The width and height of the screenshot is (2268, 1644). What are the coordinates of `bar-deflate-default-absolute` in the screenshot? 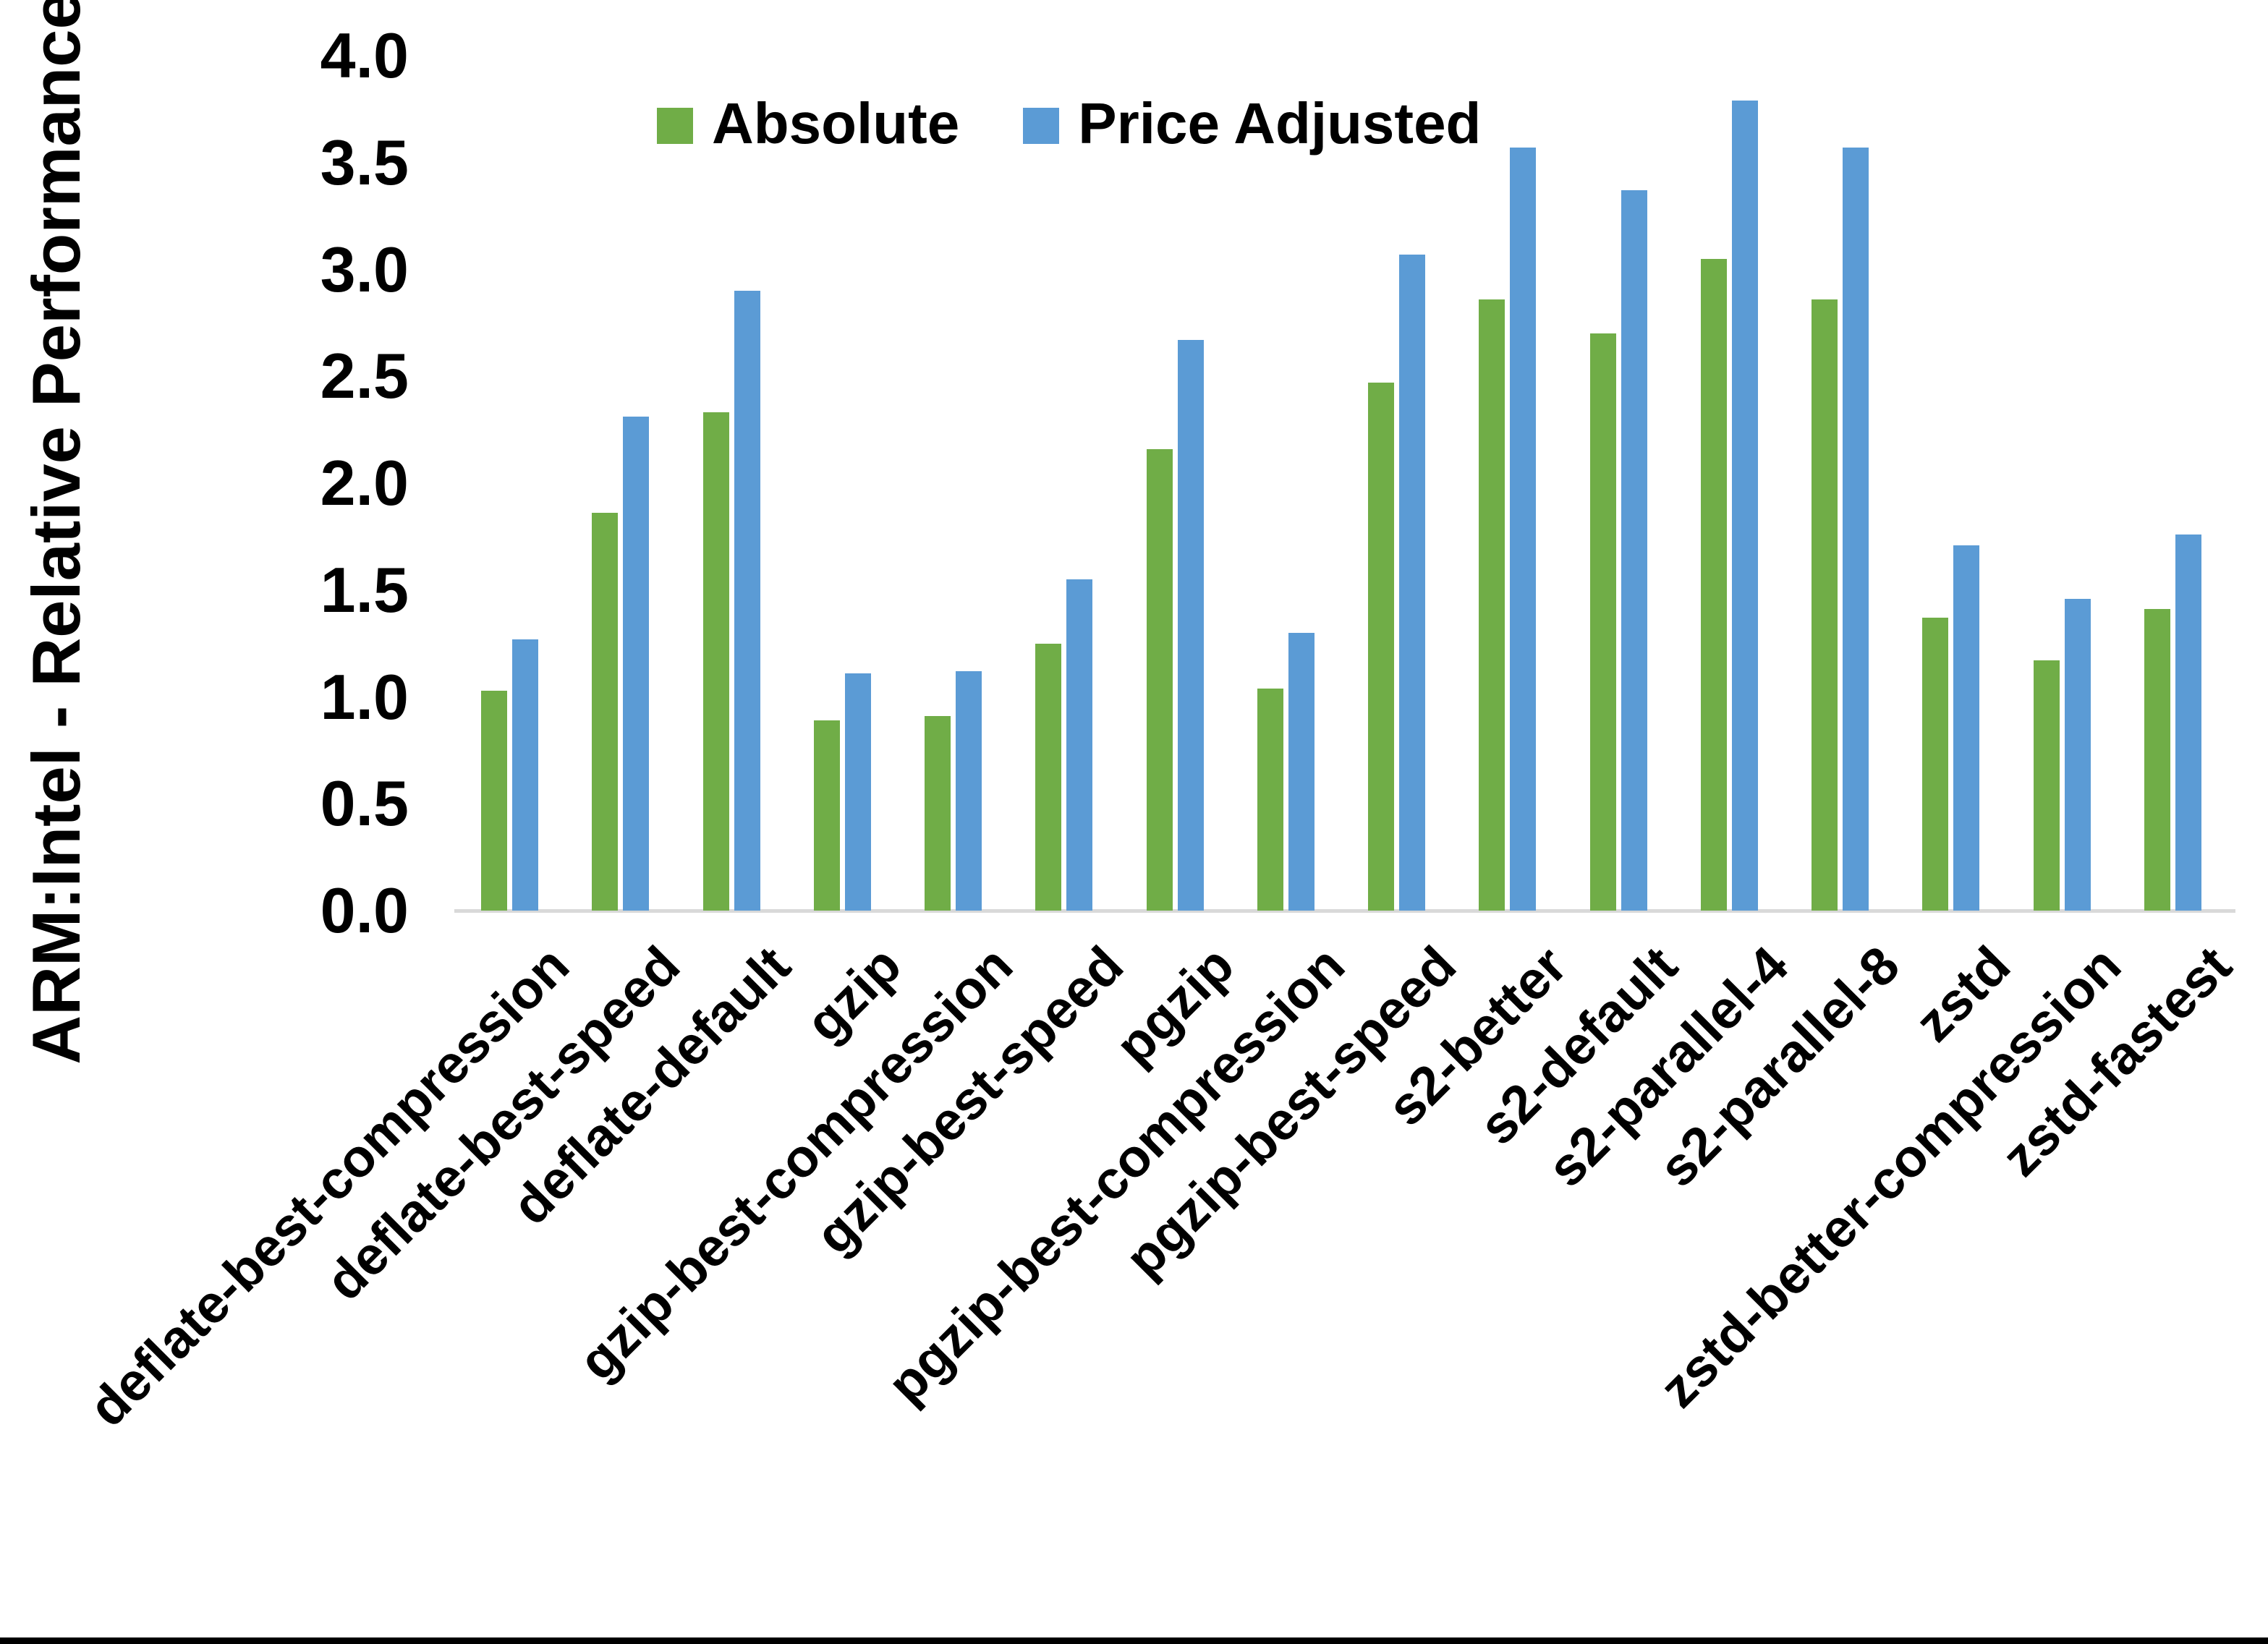 It's located at (716, 661).